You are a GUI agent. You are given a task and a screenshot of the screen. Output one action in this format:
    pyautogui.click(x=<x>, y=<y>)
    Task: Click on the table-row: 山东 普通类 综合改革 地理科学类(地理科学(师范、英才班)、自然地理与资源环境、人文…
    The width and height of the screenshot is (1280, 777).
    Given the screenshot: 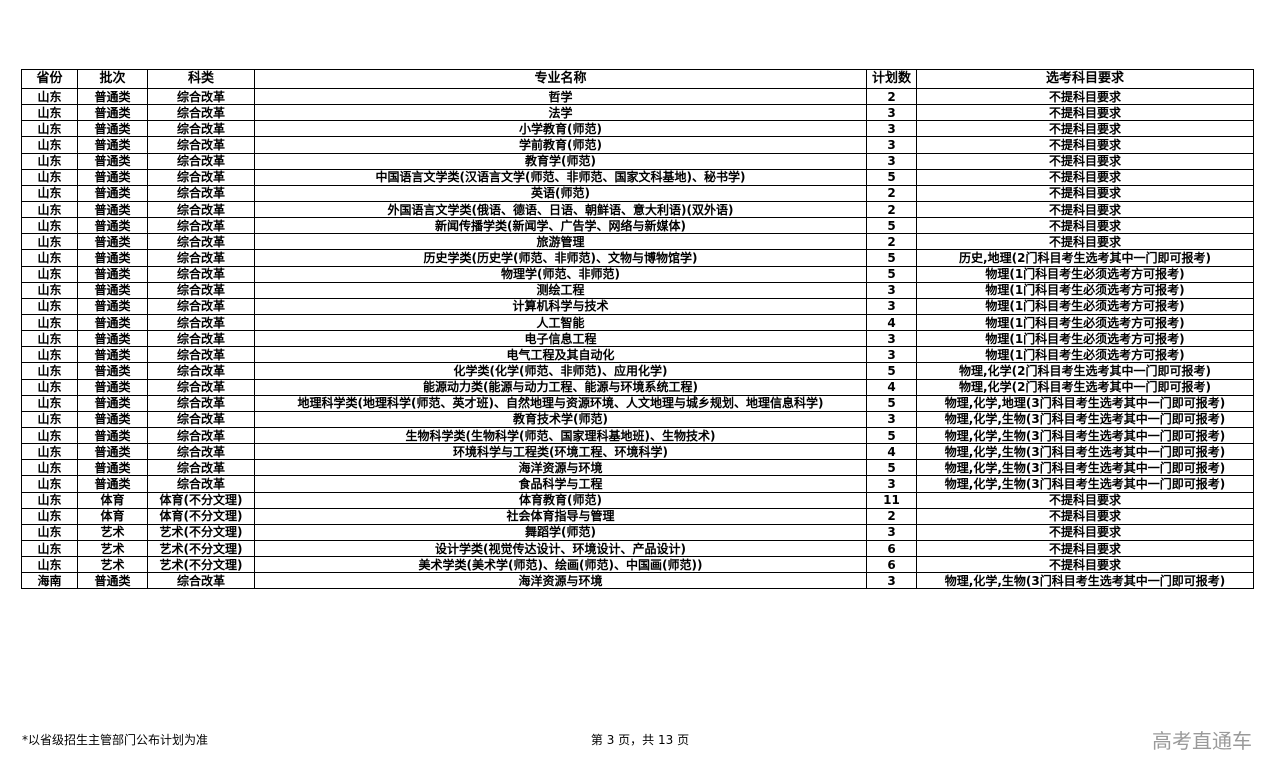 What is the action you would take?
    pyautogui.click(x=637, y=403)
    